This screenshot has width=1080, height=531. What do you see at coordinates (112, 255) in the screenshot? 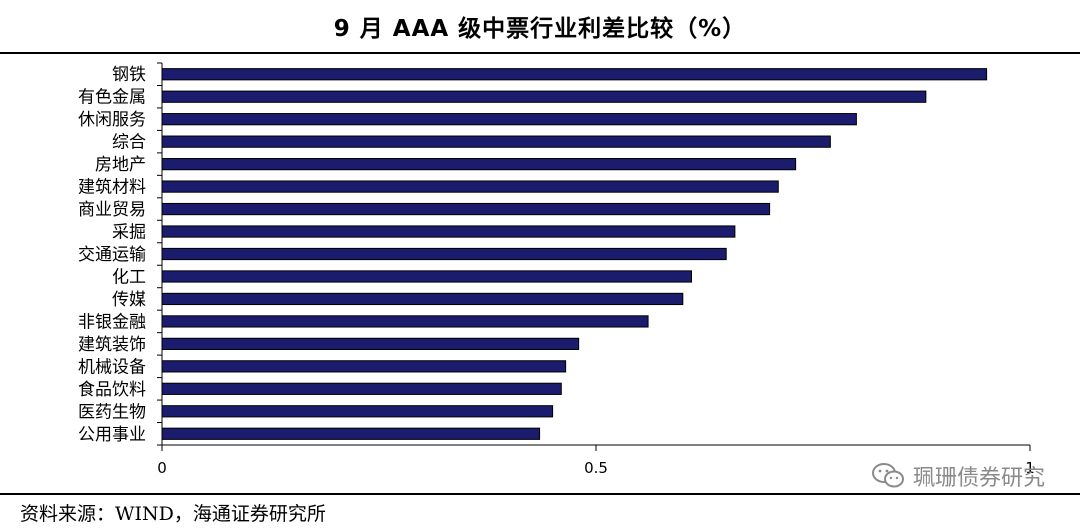
I see `category-label: 交通运输` at bounding box center [112, 255].